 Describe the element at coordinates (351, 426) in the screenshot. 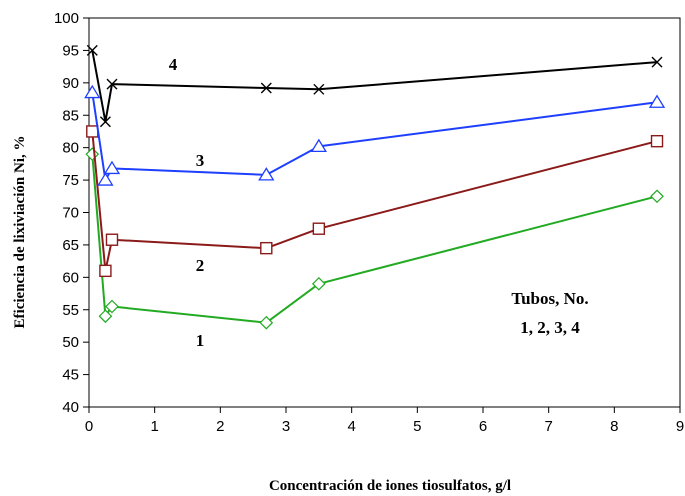

I see `x-tick-label: 4` at that location.